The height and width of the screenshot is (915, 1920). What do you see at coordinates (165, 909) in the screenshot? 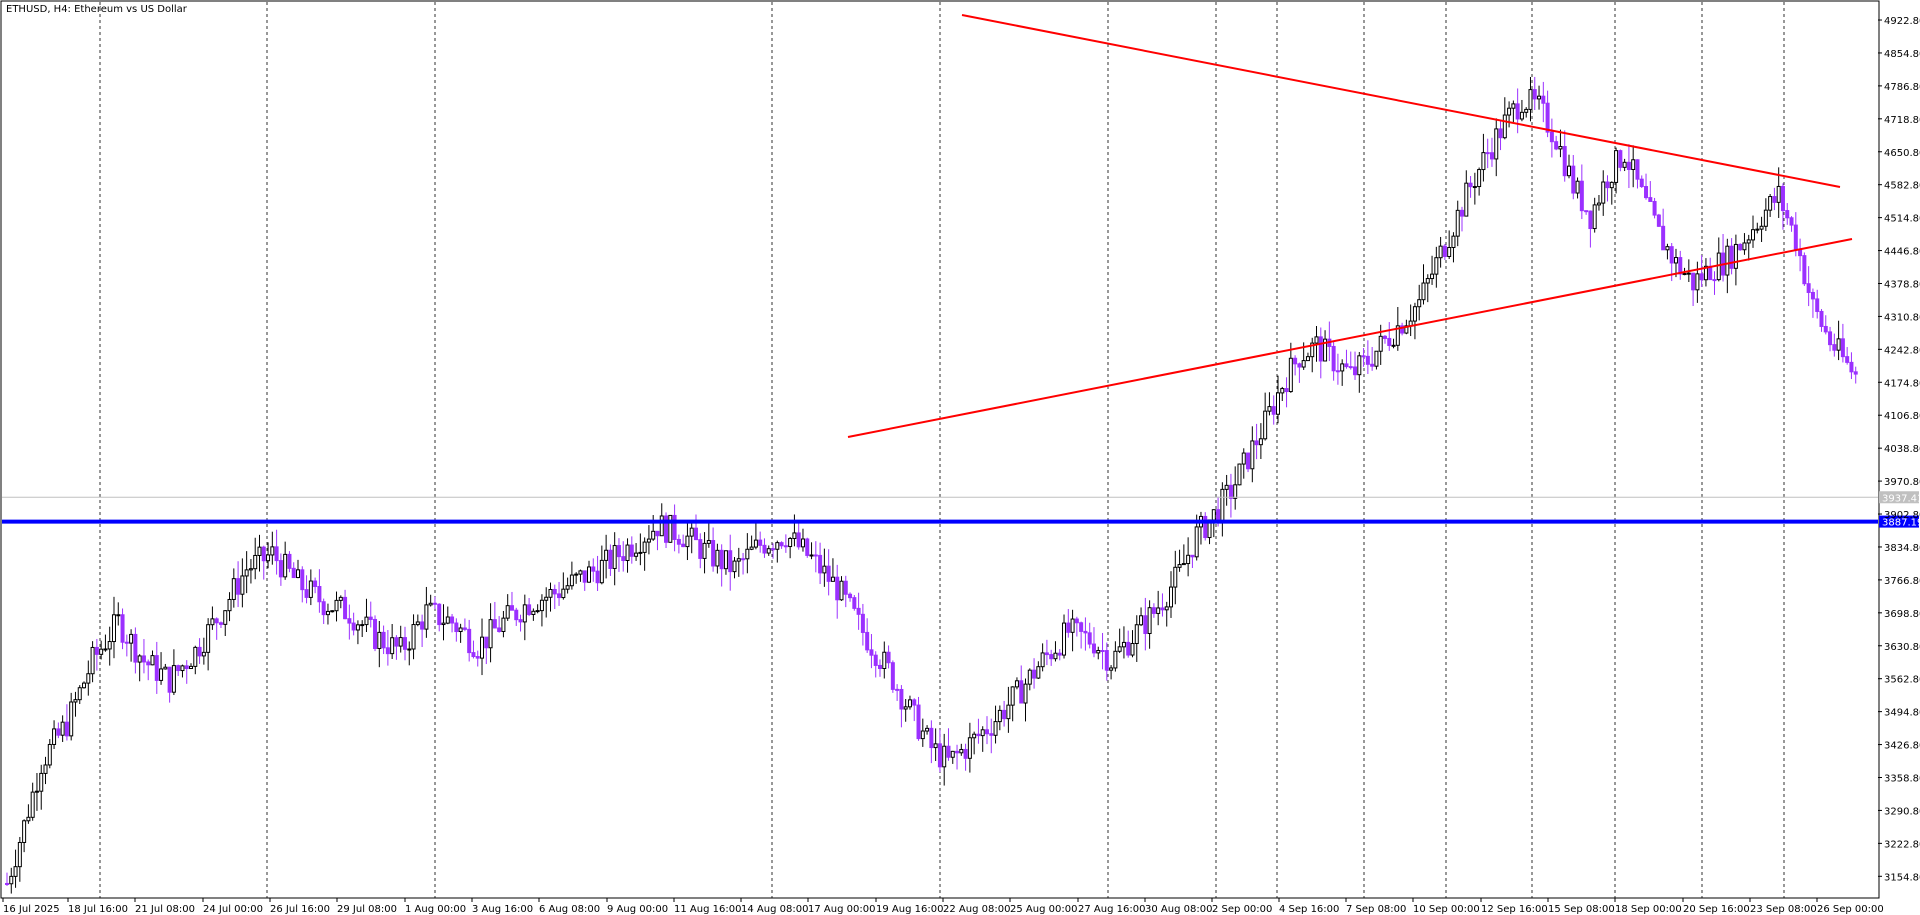
I see `x-tick-label: 21 Jul 08:00` at bounding box center [165, 909].